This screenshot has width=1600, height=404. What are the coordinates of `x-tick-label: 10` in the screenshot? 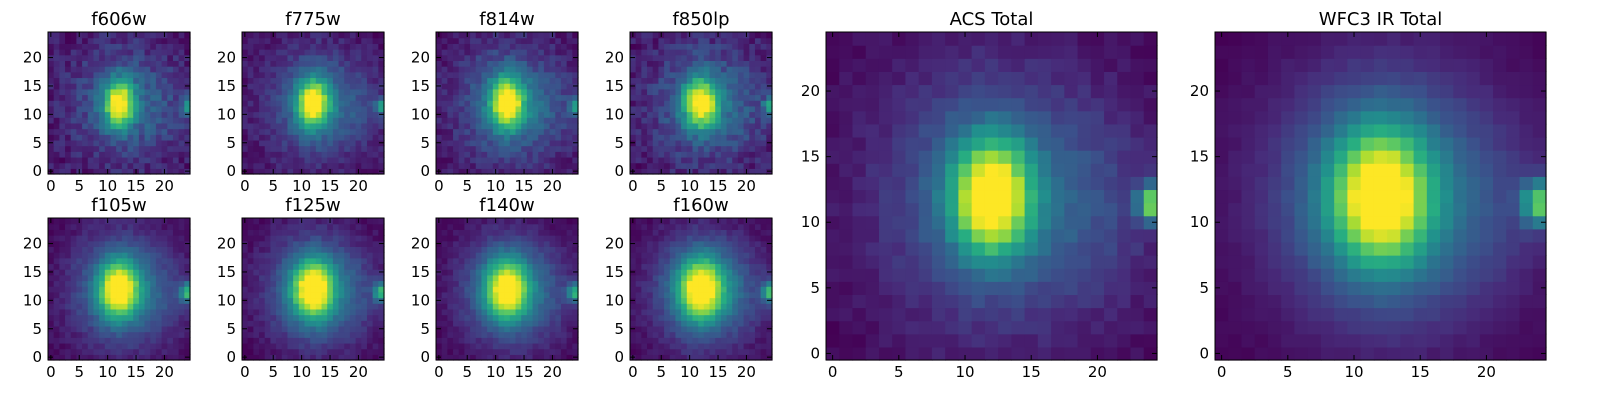 It's located at (301, 372).